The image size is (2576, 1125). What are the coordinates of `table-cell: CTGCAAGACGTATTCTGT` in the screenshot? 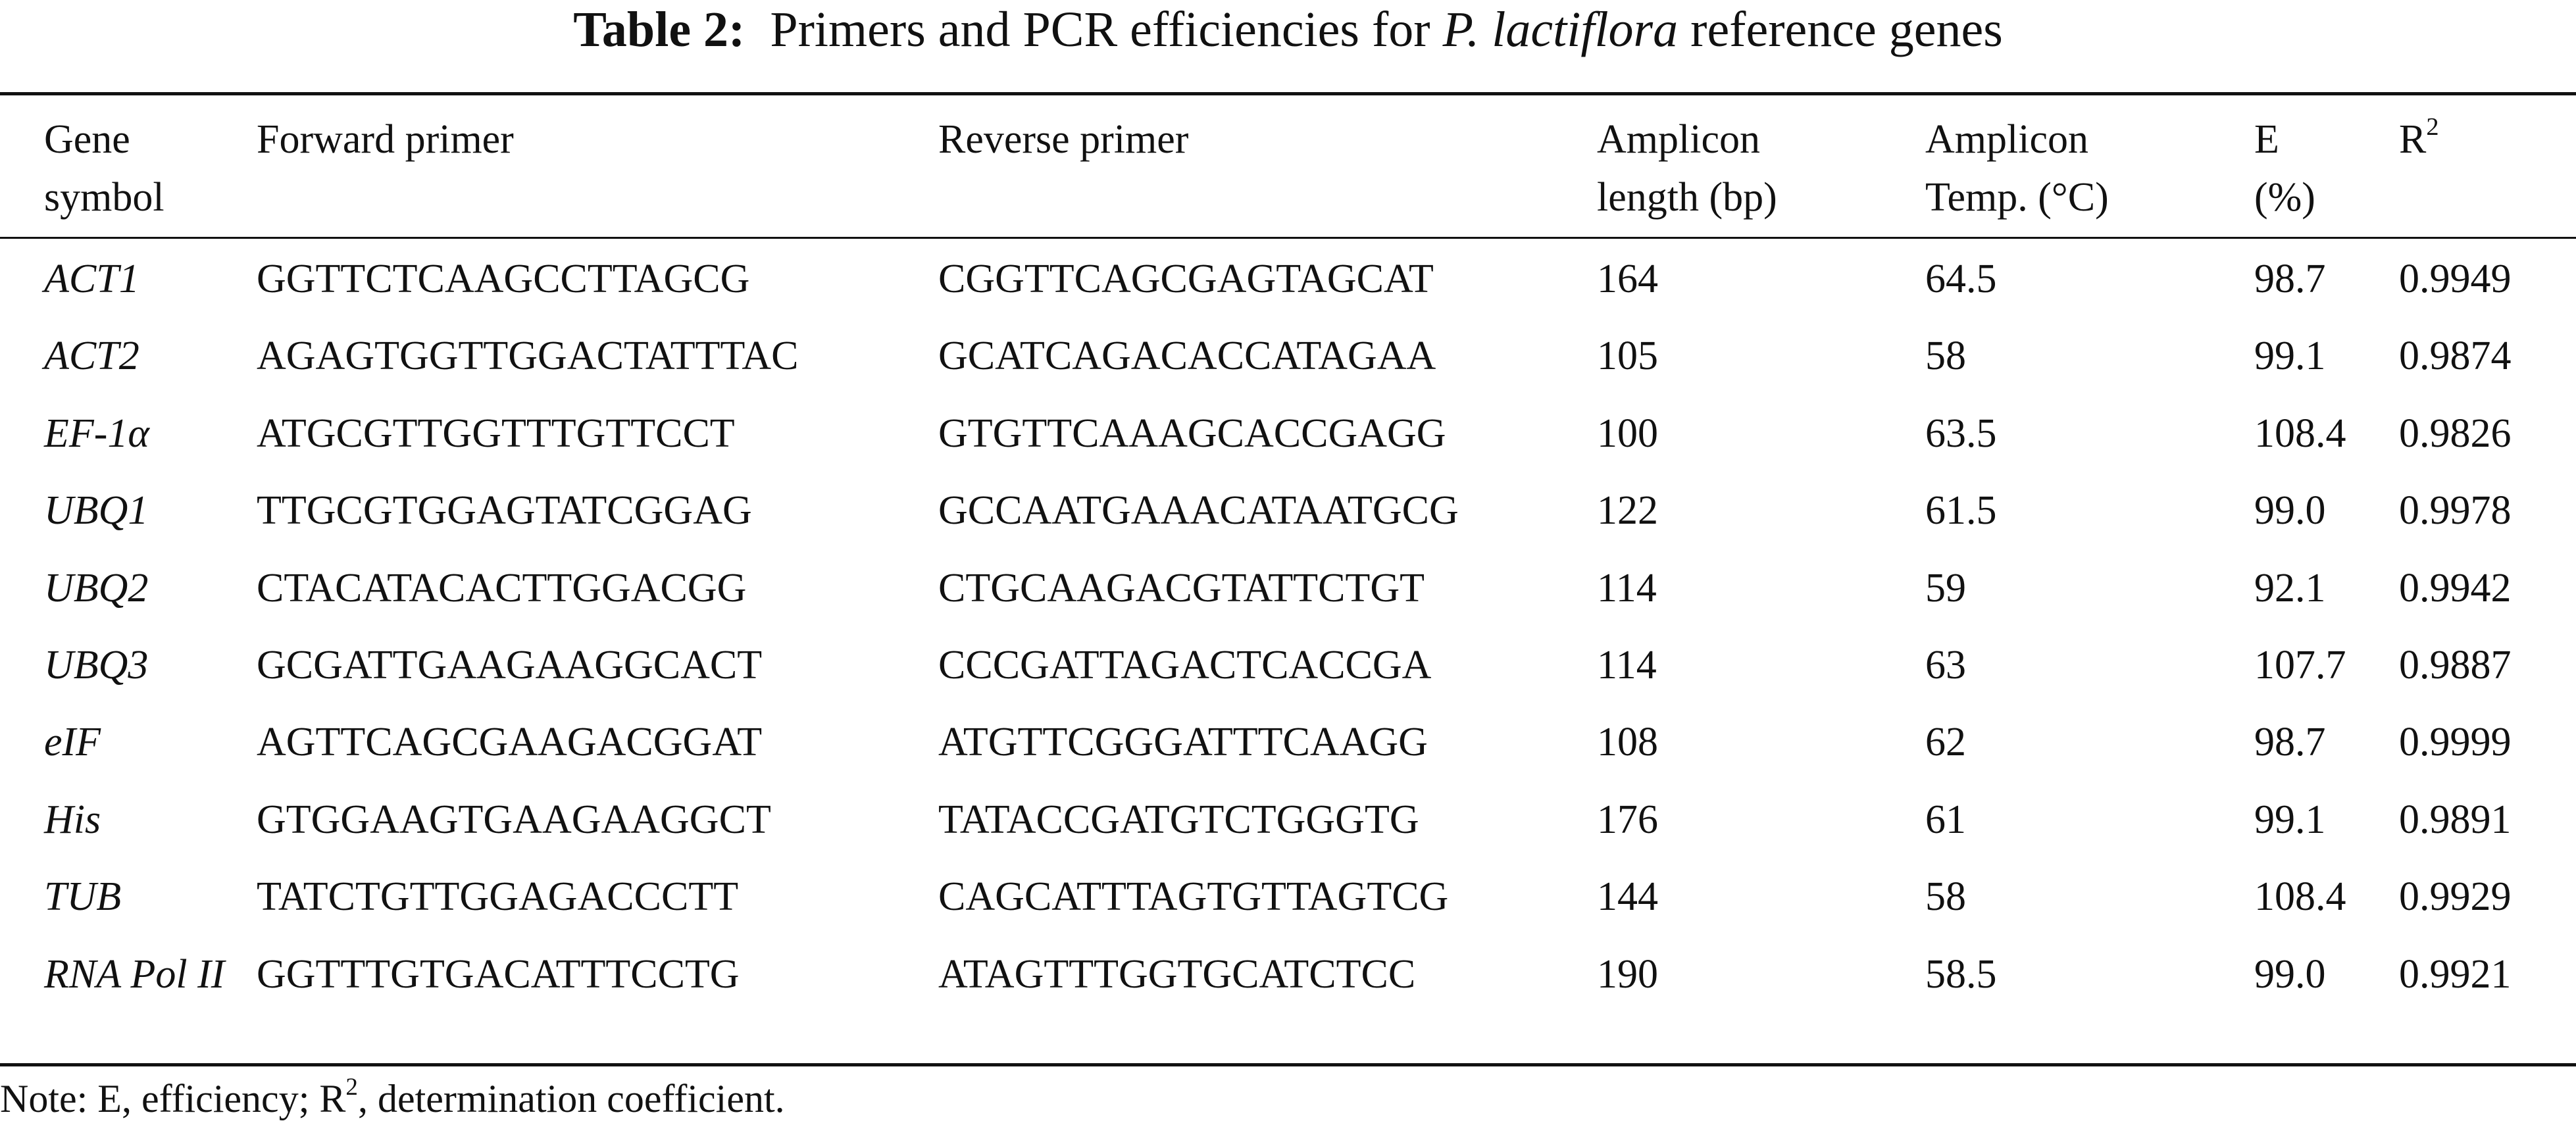 It's located at (1181, 588).